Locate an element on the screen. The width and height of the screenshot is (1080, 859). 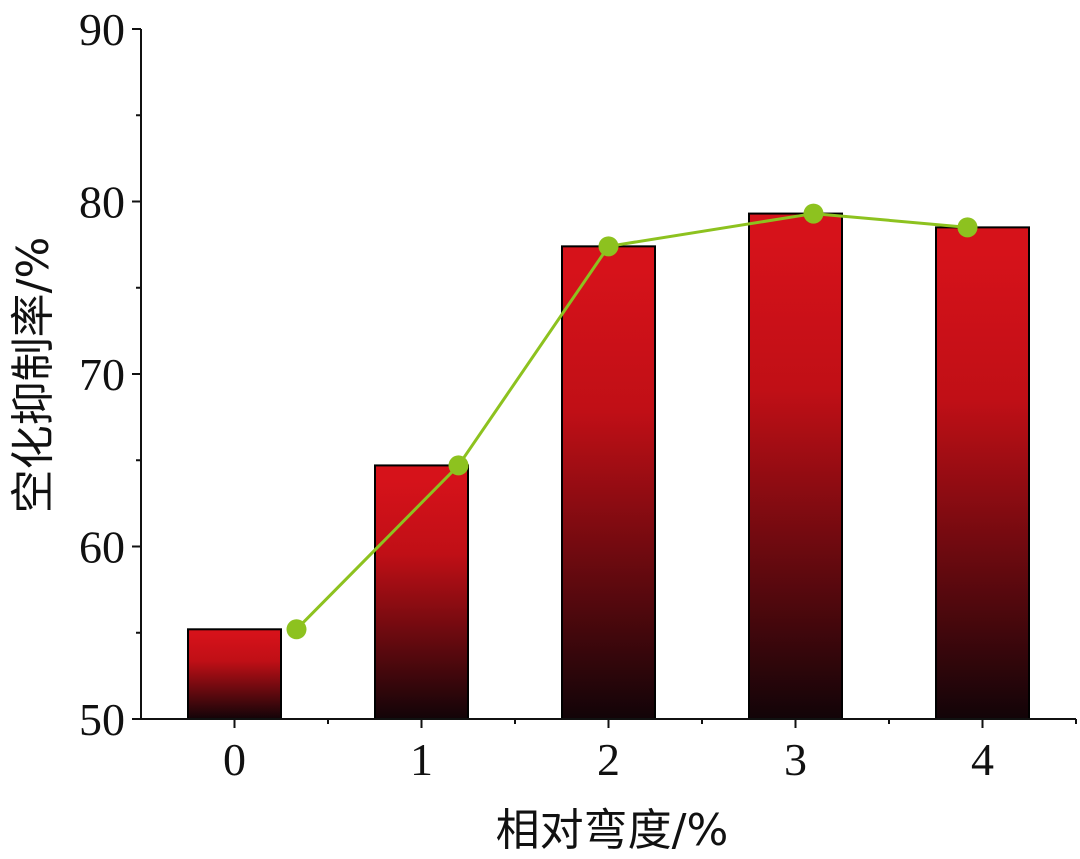
x-tick-label: 1 is located at coordinates (421, 759).